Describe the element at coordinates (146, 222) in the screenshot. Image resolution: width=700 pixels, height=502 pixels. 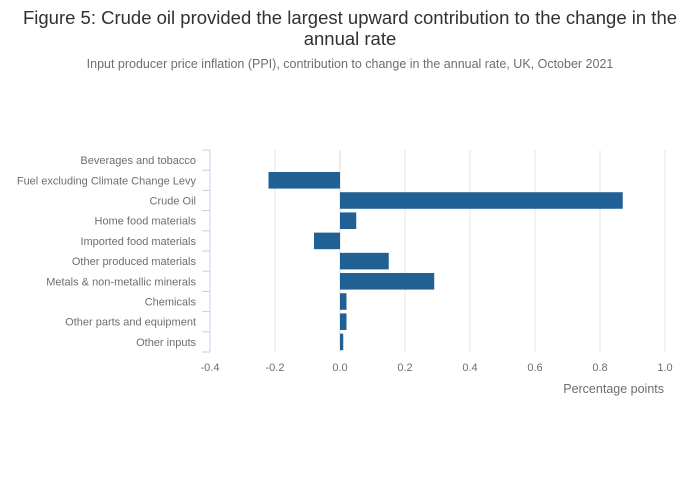
I see `category-label: Home food materials` at that location.